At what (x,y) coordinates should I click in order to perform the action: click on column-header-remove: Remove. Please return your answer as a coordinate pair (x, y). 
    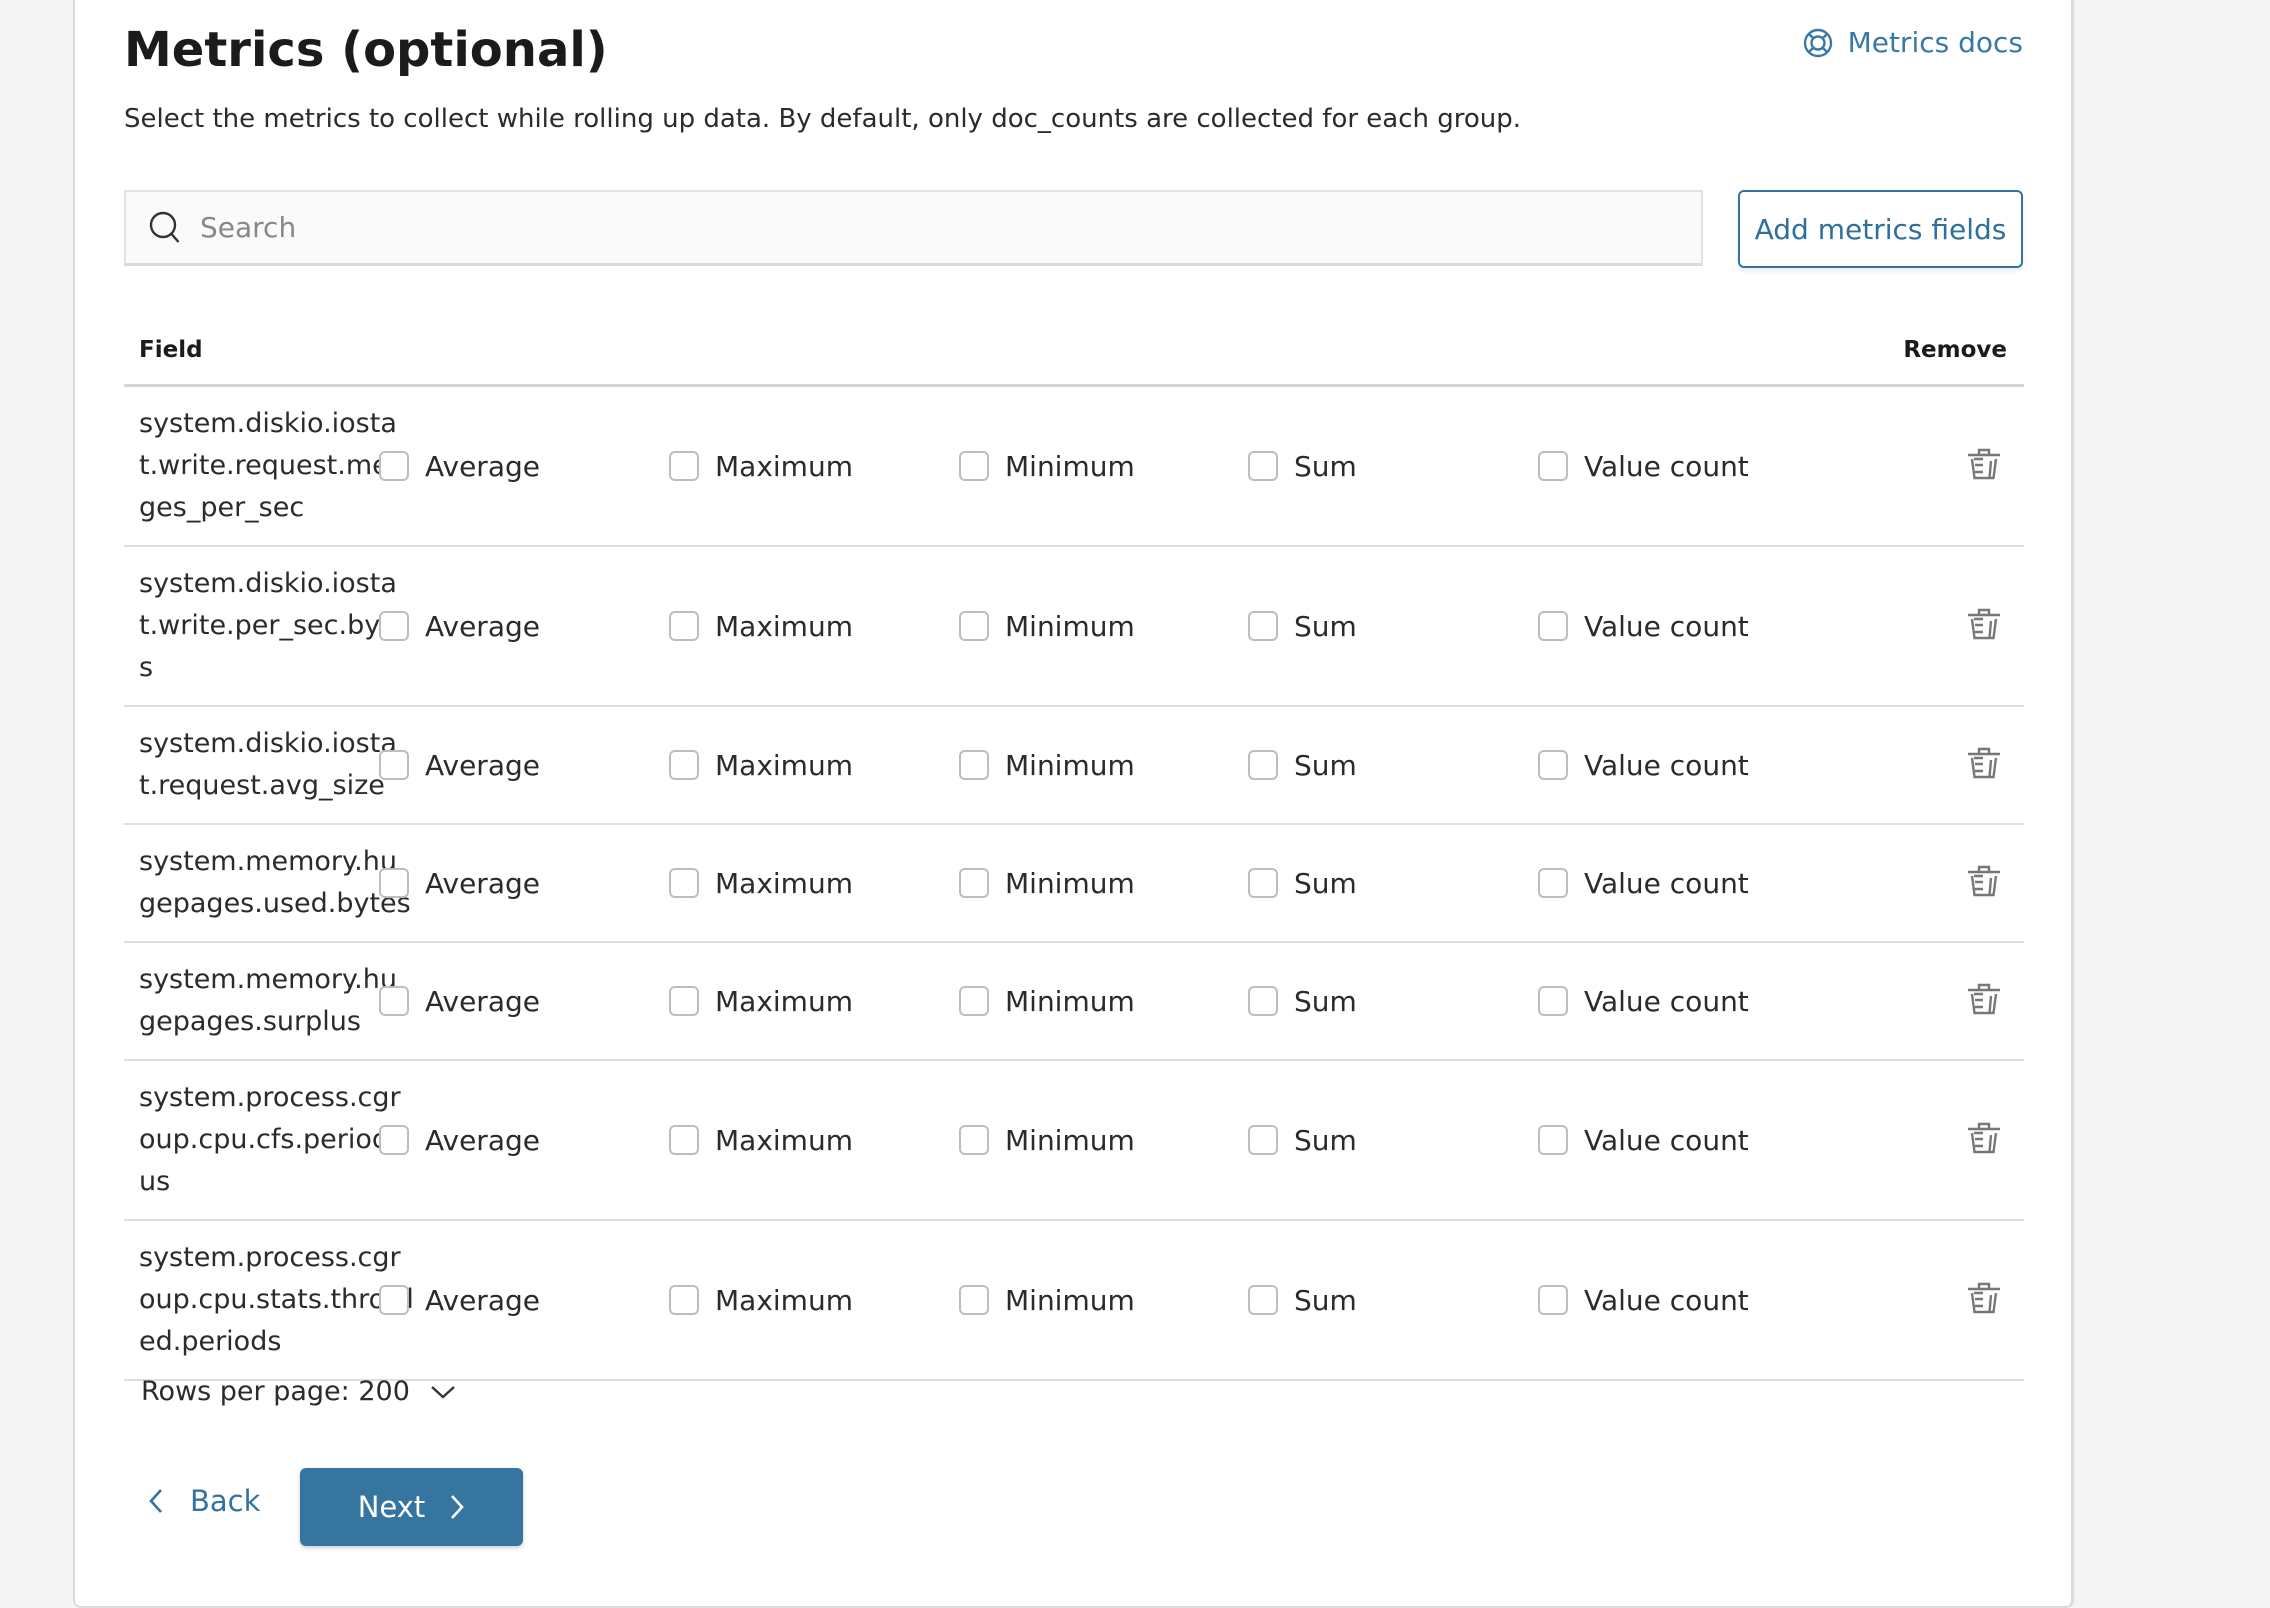
    Looking at the image, I should click on (1955, 350).